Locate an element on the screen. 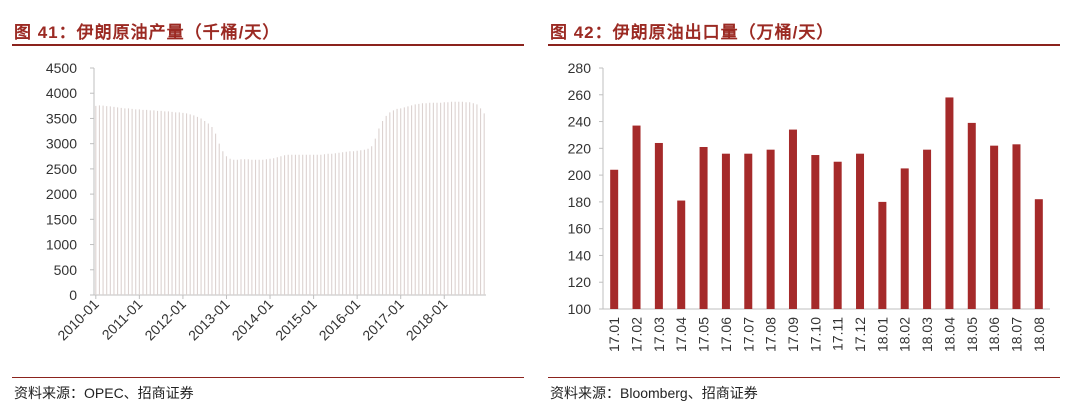  left-x-tick-label: 2016-01 is located at coordinates (340, 320).